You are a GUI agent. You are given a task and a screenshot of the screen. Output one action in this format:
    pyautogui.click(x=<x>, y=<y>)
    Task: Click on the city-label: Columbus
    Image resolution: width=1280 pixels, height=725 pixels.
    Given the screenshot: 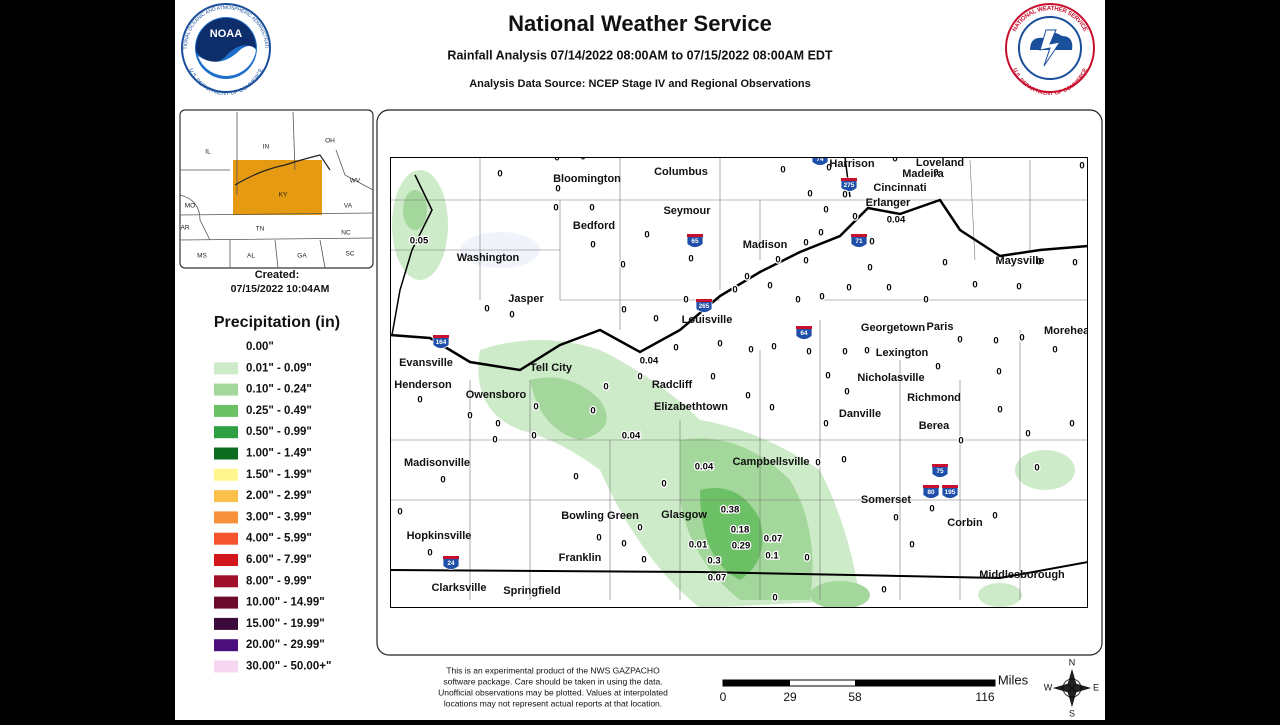 What is the action you would take?
    pyautogui.click(x=681, y=172)
    